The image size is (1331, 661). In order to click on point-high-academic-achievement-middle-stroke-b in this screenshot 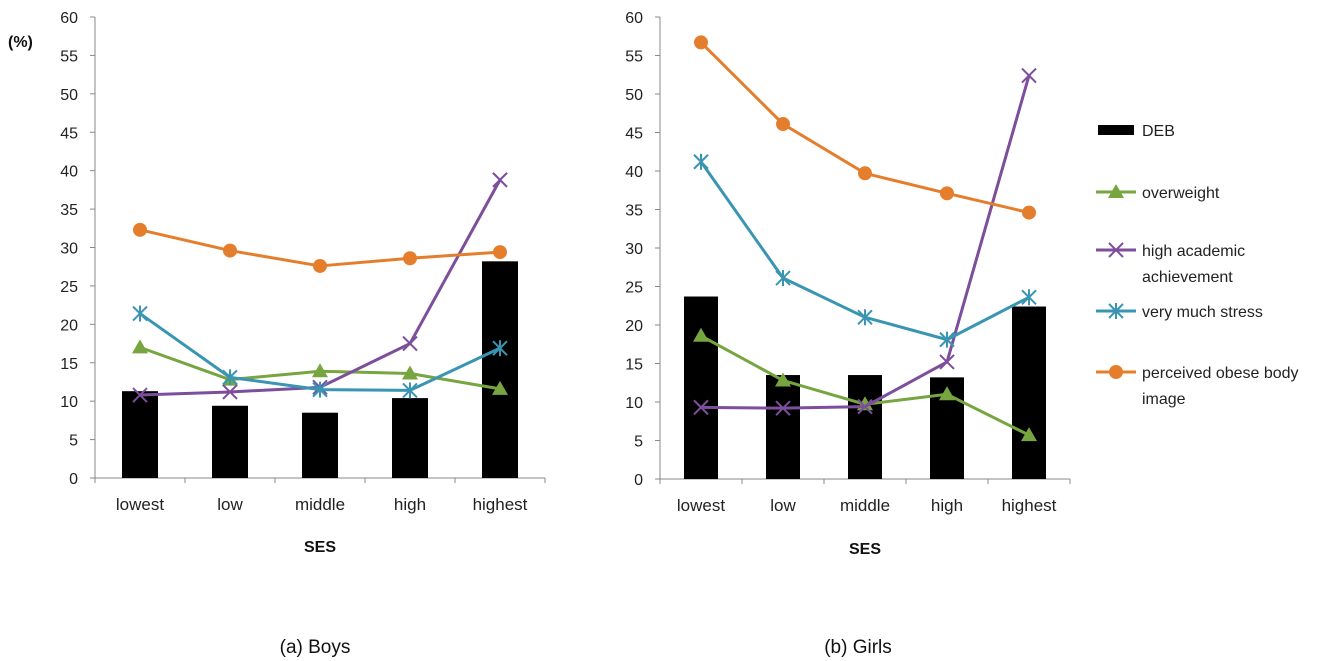, I will do `click(865, 406)`.